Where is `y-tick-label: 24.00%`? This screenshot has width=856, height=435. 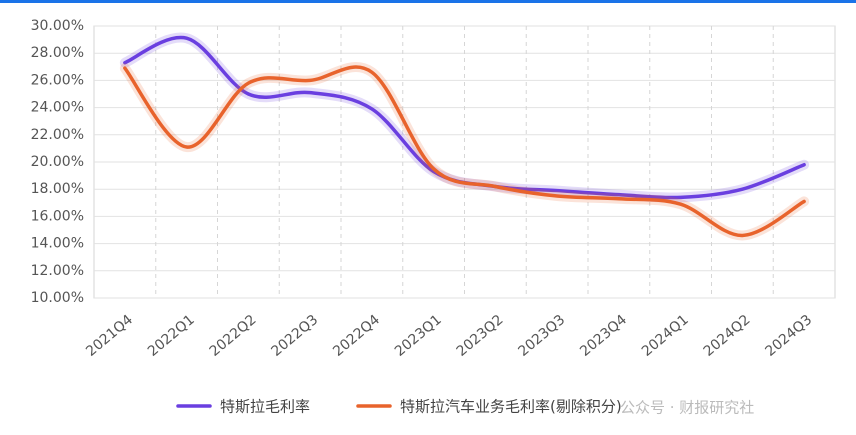
y-tick-label: 24.00% is located at coordinates (57, 108).